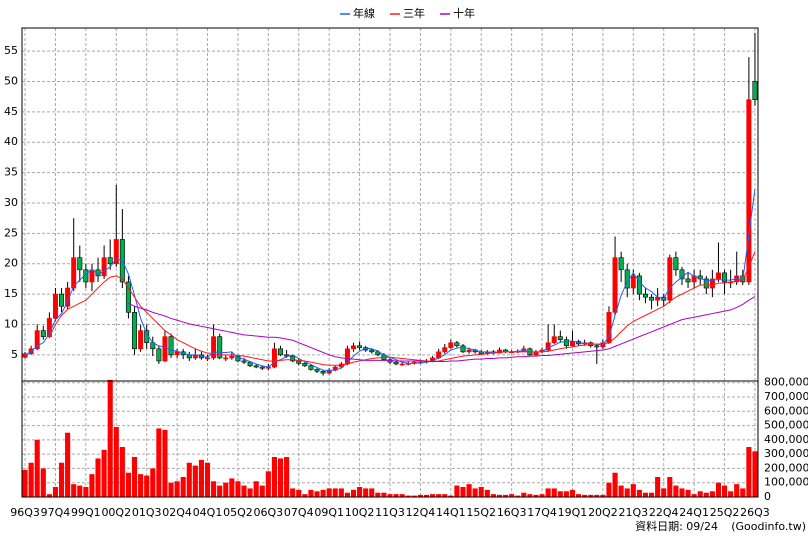 The height and width of the screenshot is (540, 808). What do you see at coordinates (464, 13) in the screenshot?
I see `legend-label: 十年` at bounding box center [464, 13].